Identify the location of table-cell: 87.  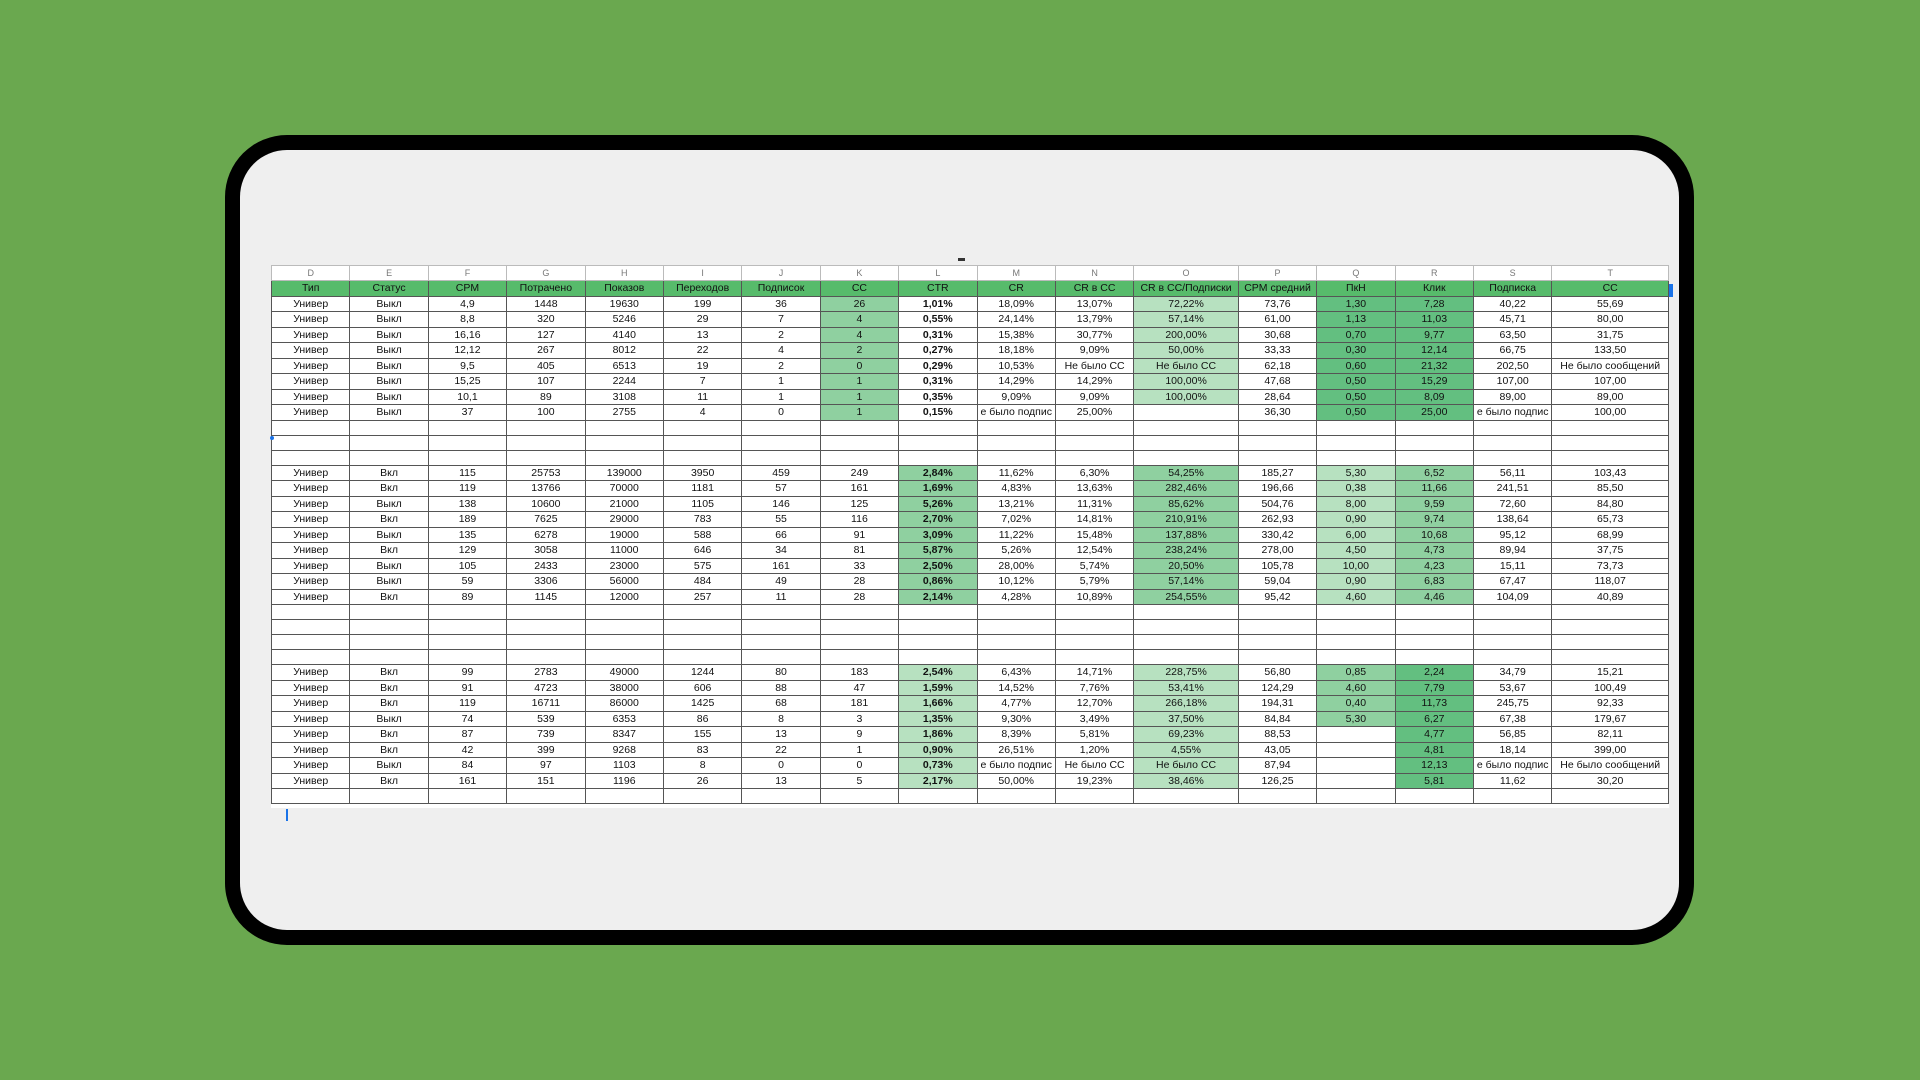
(467, 734).